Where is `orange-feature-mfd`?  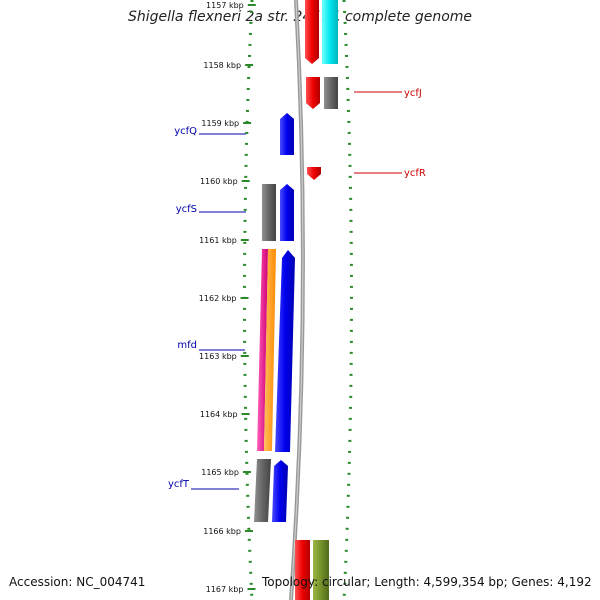 orange-feature-mfd is located at coordinates (270, 350).